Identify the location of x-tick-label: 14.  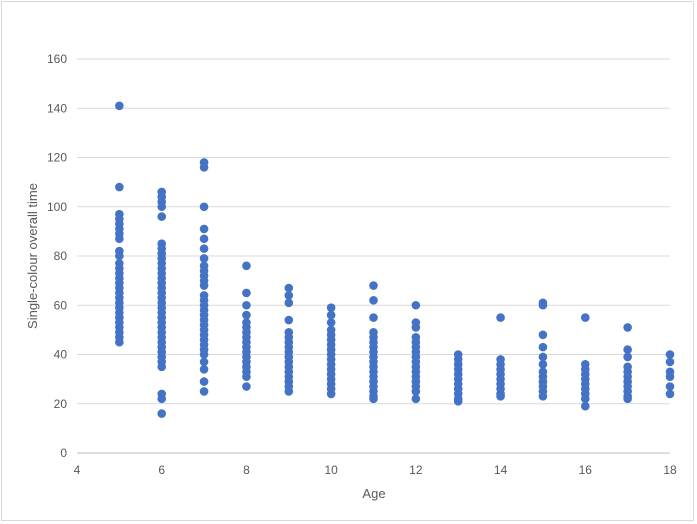
(501, 470).